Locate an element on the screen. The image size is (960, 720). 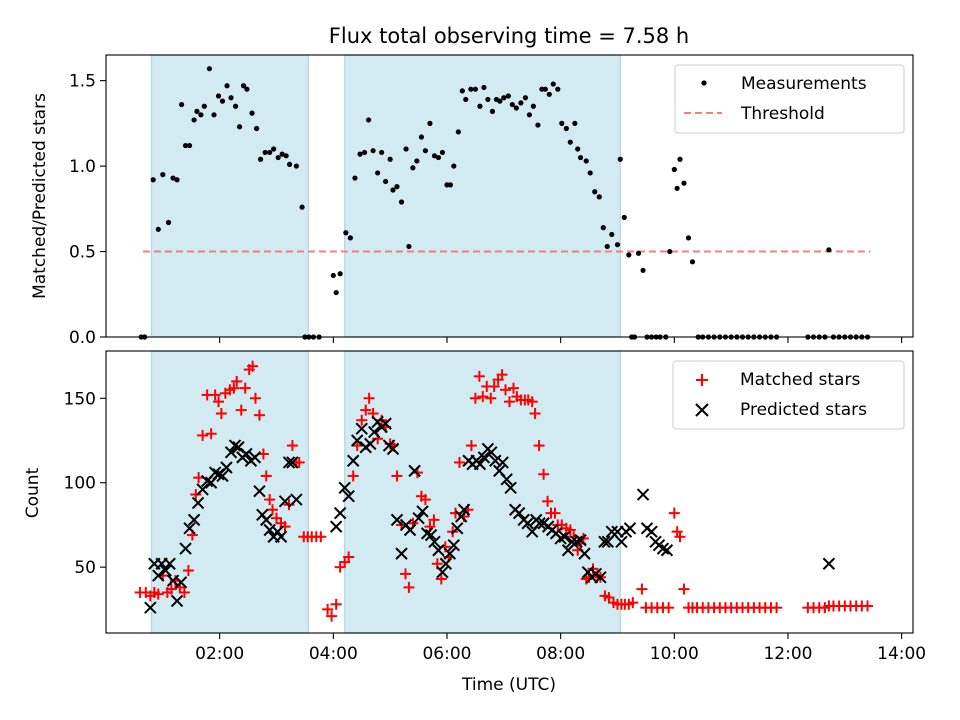
figure-title: Flux total observing time = 7.58 h is located at coordinates (509, 36).